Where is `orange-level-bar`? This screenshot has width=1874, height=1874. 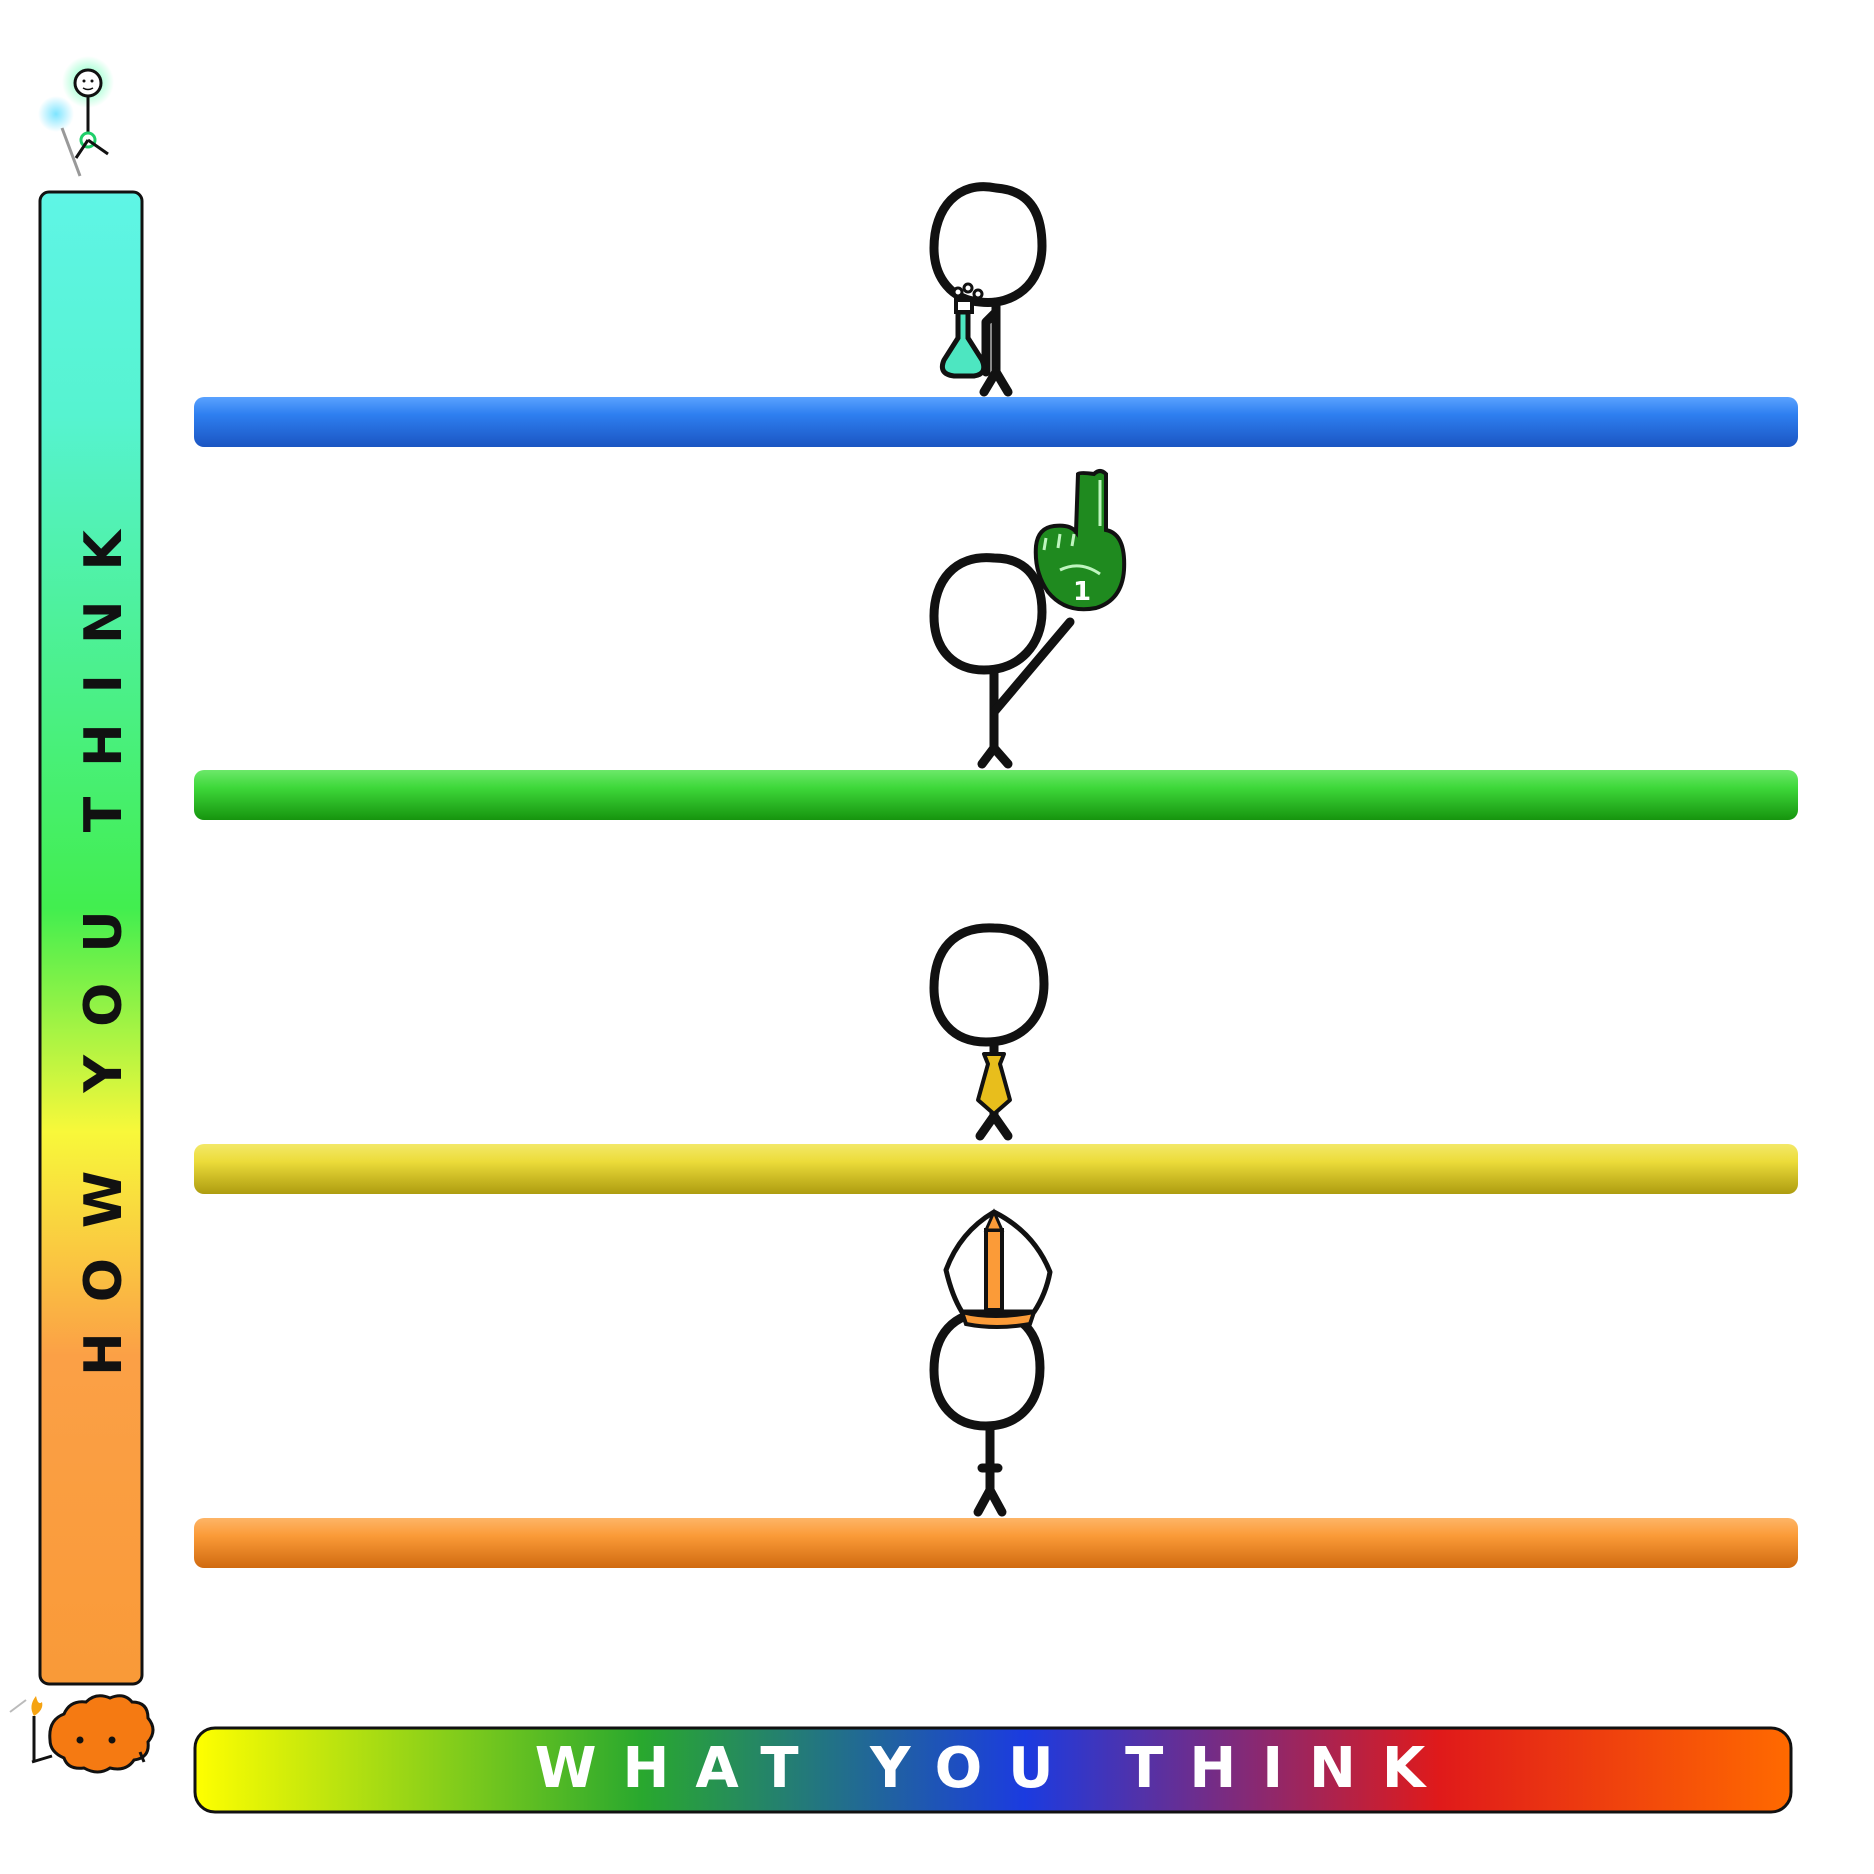
orange-level-bar is located at coordinates (996, 1543).